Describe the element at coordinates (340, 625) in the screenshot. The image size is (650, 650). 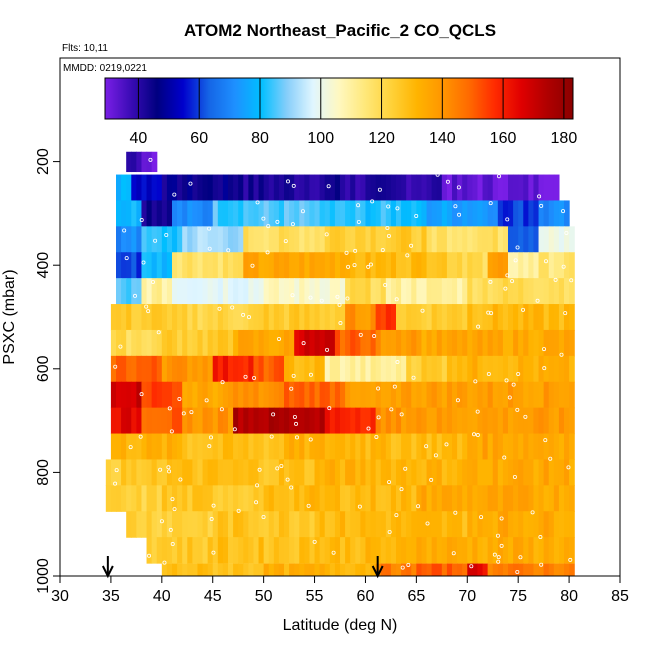
I see `x-axis-label: Latitude (deg N)` at that location.